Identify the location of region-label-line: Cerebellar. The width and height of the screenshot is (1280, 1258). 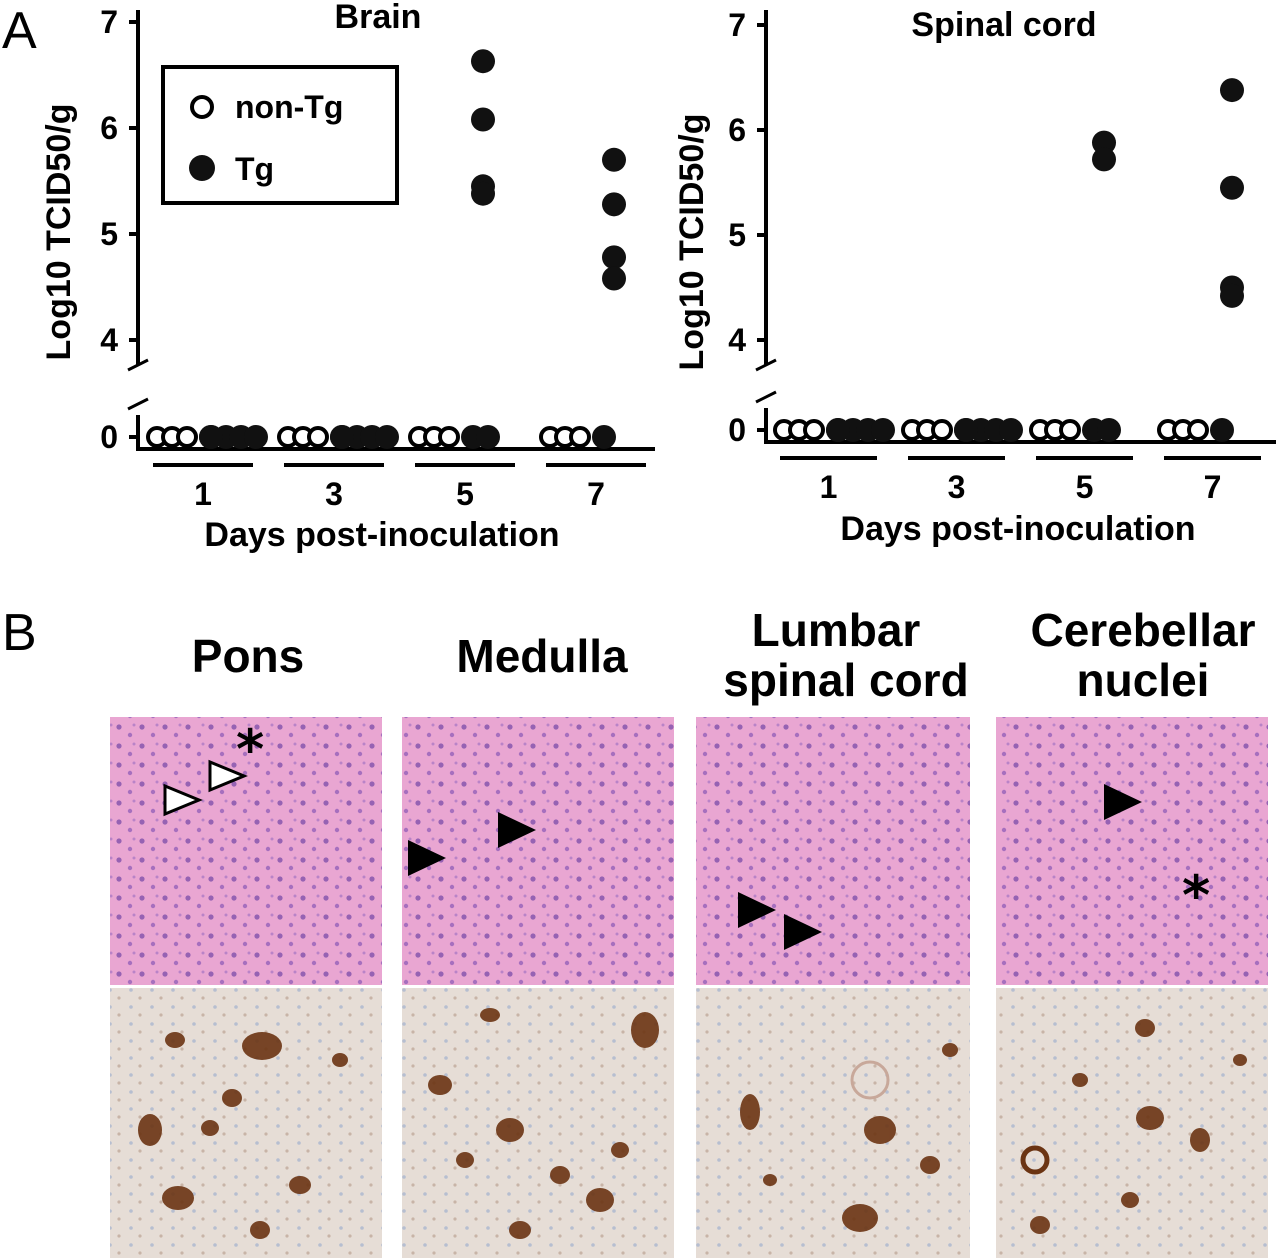
(1142, 630).